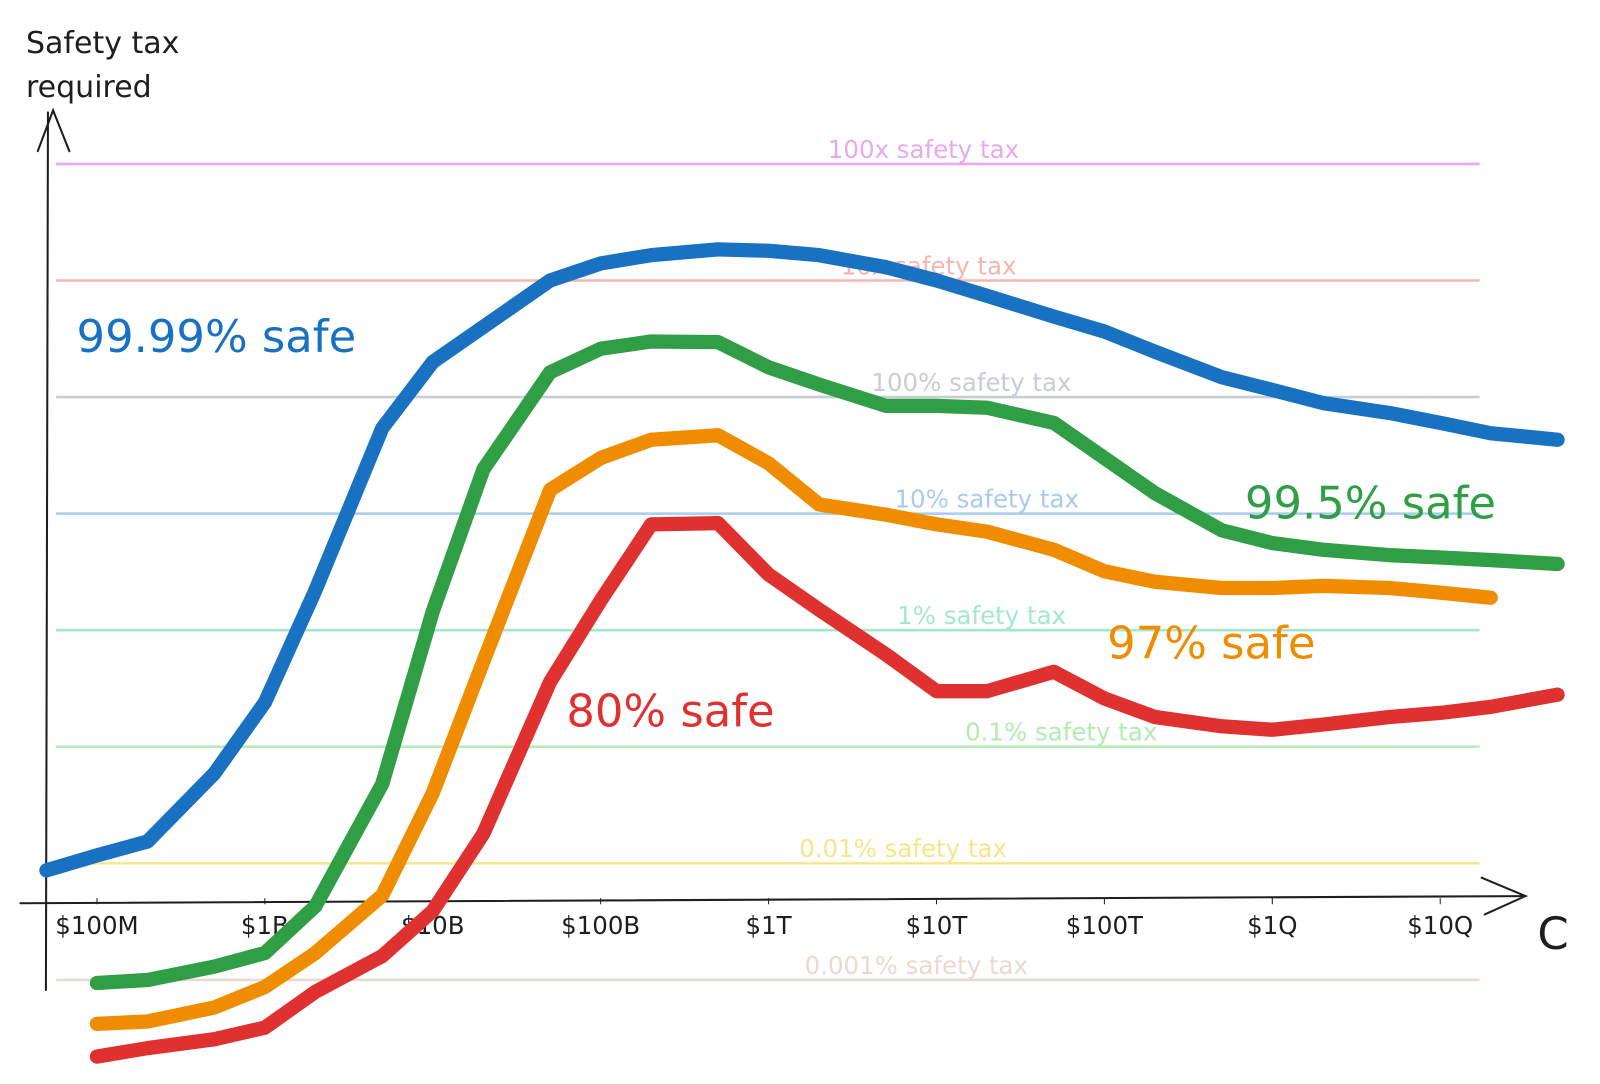 The image size is (1600, 1084). I want to click on x-axis-label: C, so click(1552, 933).